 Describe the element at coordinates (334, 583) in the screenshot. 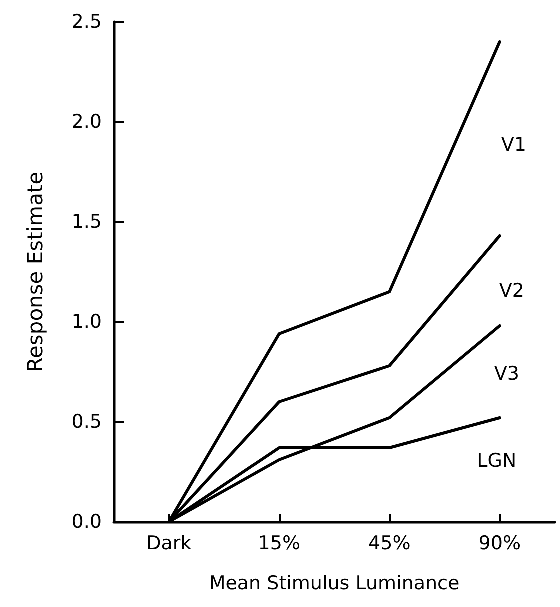

I see `x-axis-title: Mean Stimulus Luminance` at that location.